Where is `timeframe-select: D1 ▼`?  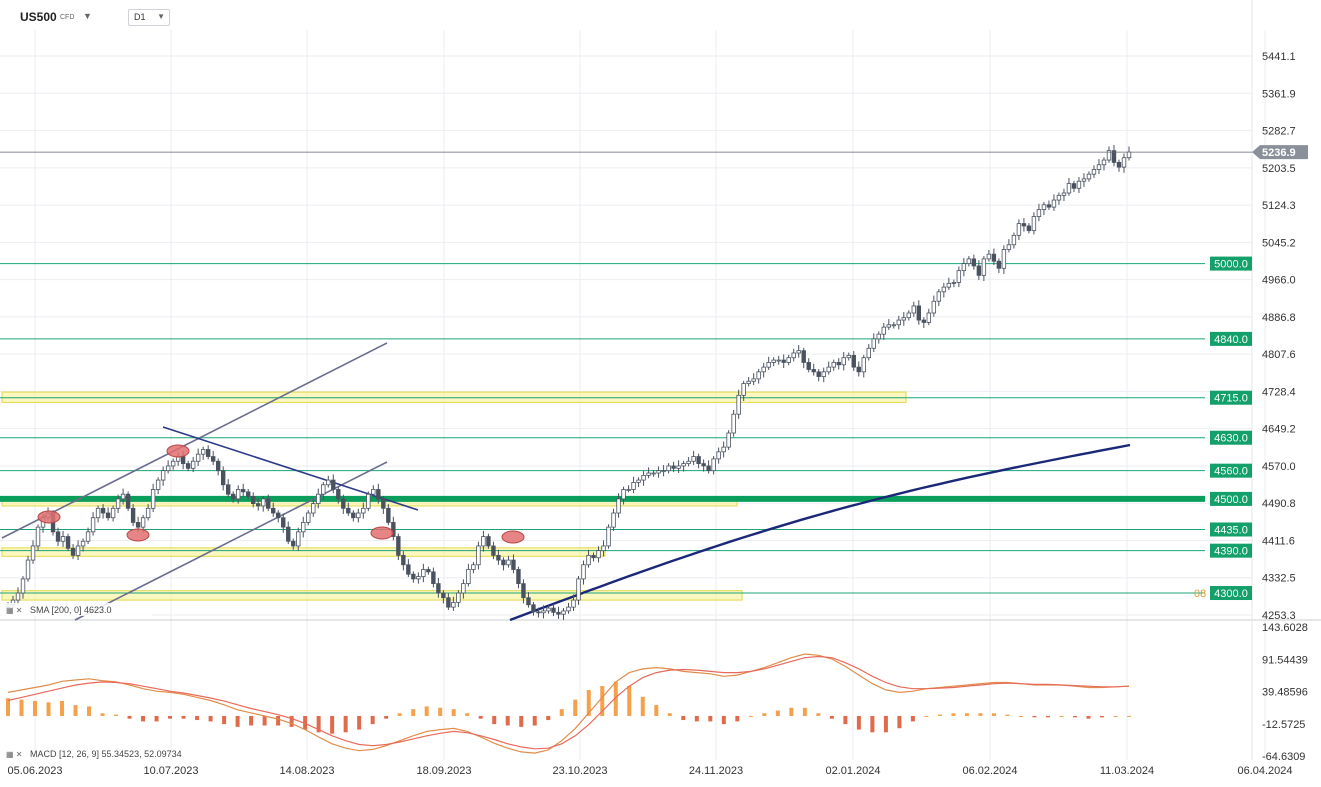 timeframe-select: D1 ▼ is located at coordinates (149, 17).